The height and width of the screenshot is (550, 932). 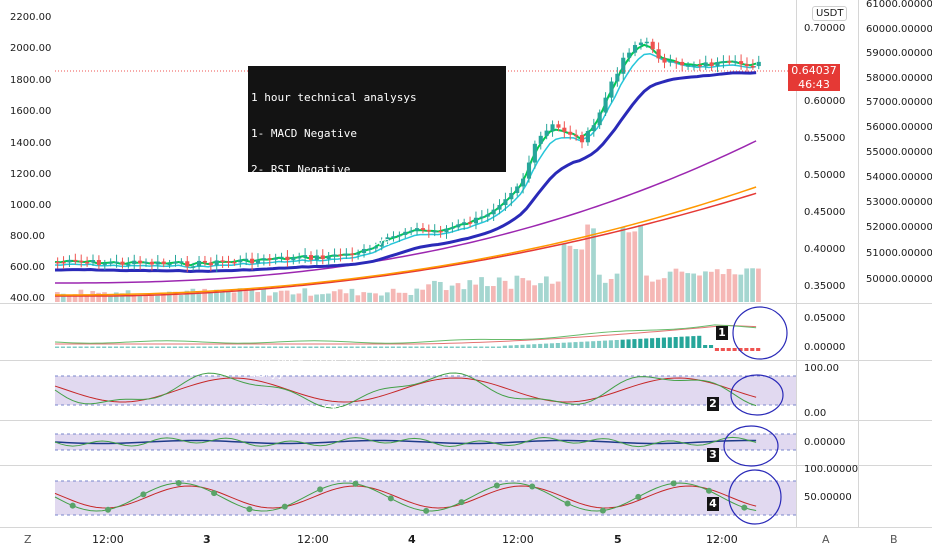 What do you see at coordinates (825, 286) in the screenshot?
I see `price-axis-label: 0.35000` at bounding box center [825, 286].